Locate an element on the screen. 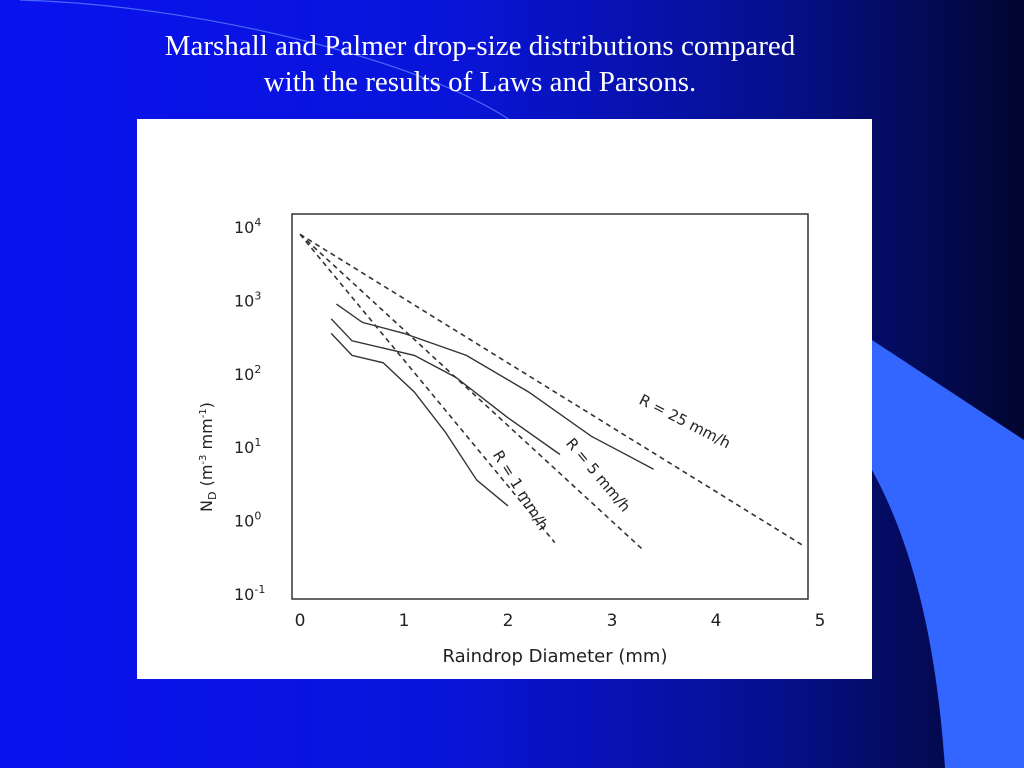 The width and height of the screenshot is (1024, 768). y-tick-label: 10¹ is located at coordinates (247, 446).